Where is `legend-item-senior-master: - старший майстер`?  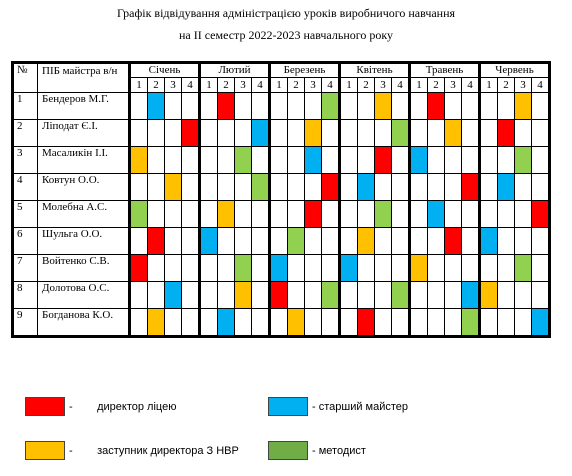 legend-item-senior-master: - старший майстер is located at coordinates (338, 406).